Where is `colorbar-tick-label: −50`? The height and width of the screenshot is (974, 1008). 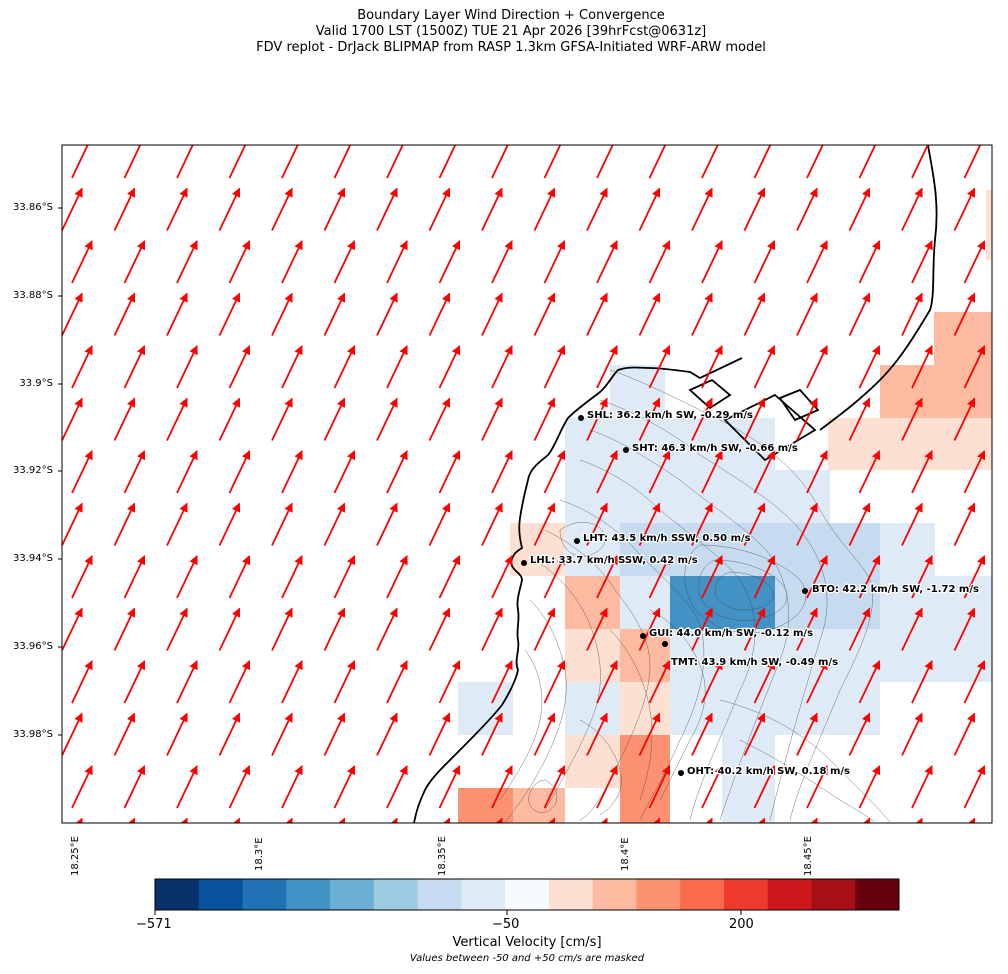 colorbar-tick-label: −50 is located at coordinates (506, 924).